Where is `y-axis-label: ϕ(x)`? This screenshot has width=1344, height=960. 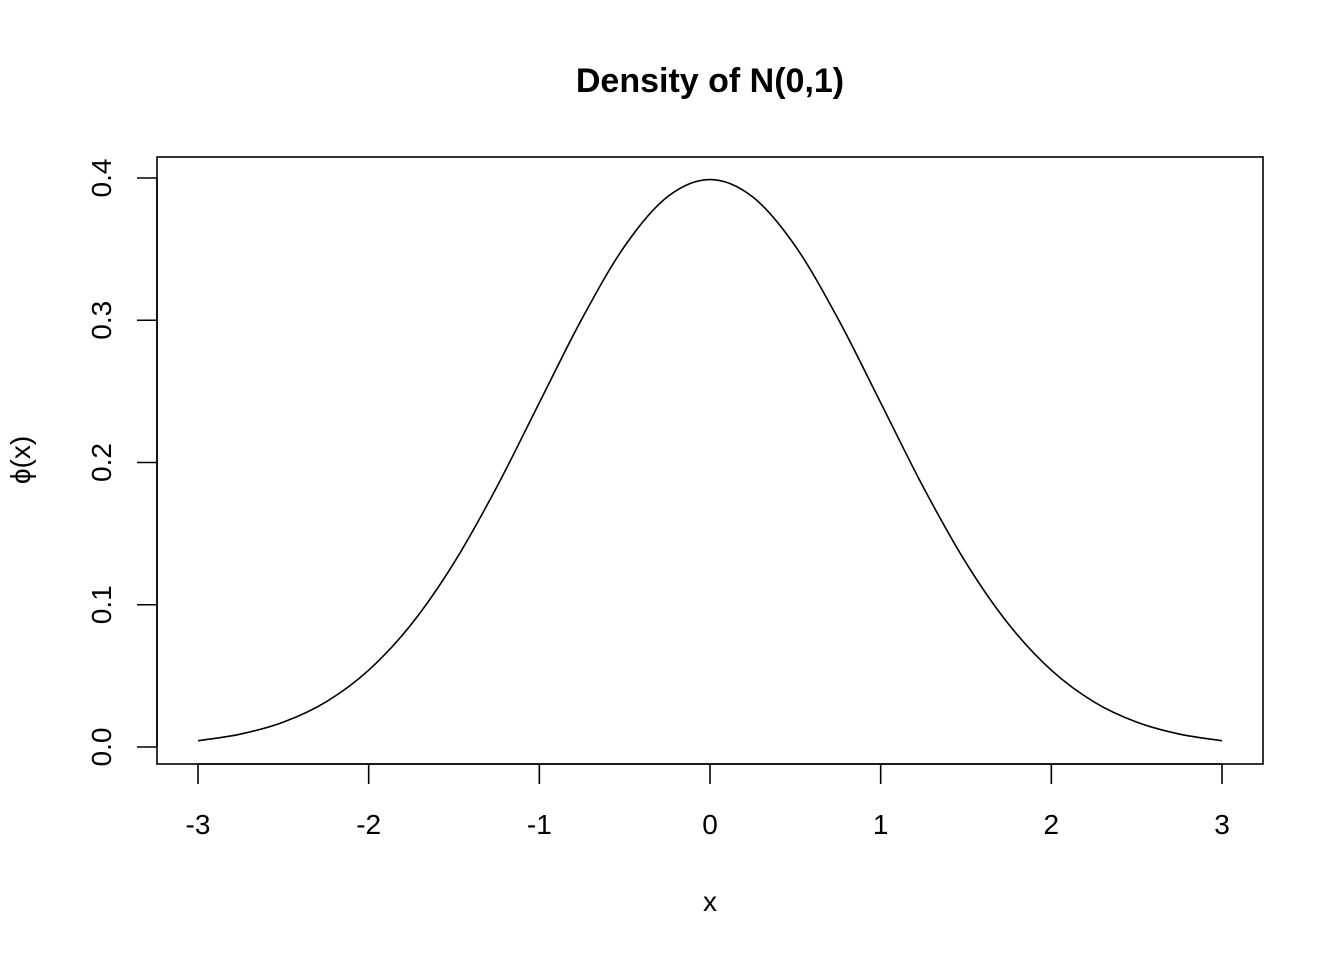 y-axis-label: ϕ(x) is located at coordinates (20, 460).